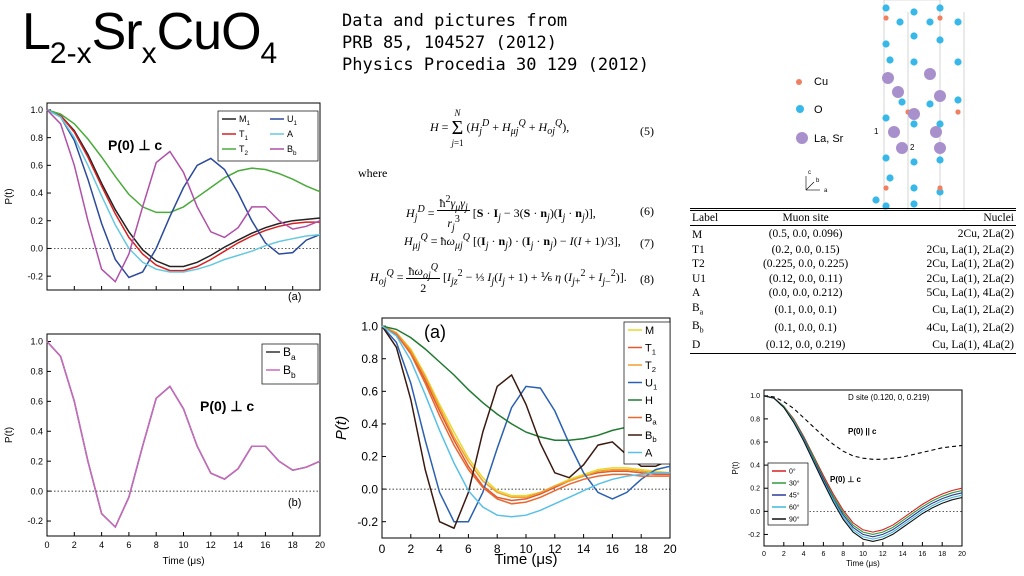 The width and height of the screenshot is (1024, 576). Describe the element at coordinates (818, 110) in the screenshot. I see `legend-label: O` at that location.